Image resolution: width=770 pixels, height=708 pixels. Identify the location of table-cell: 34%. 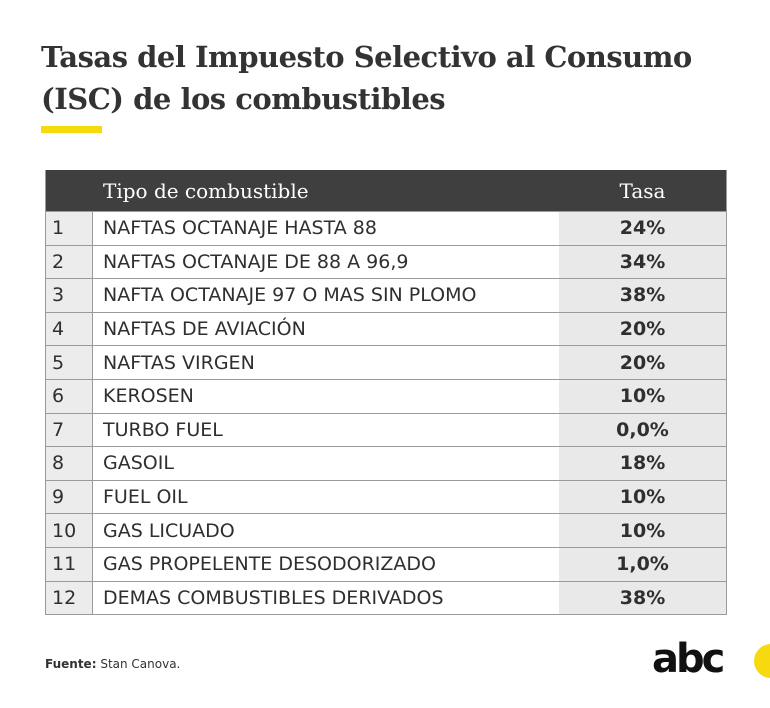
(642, 262).